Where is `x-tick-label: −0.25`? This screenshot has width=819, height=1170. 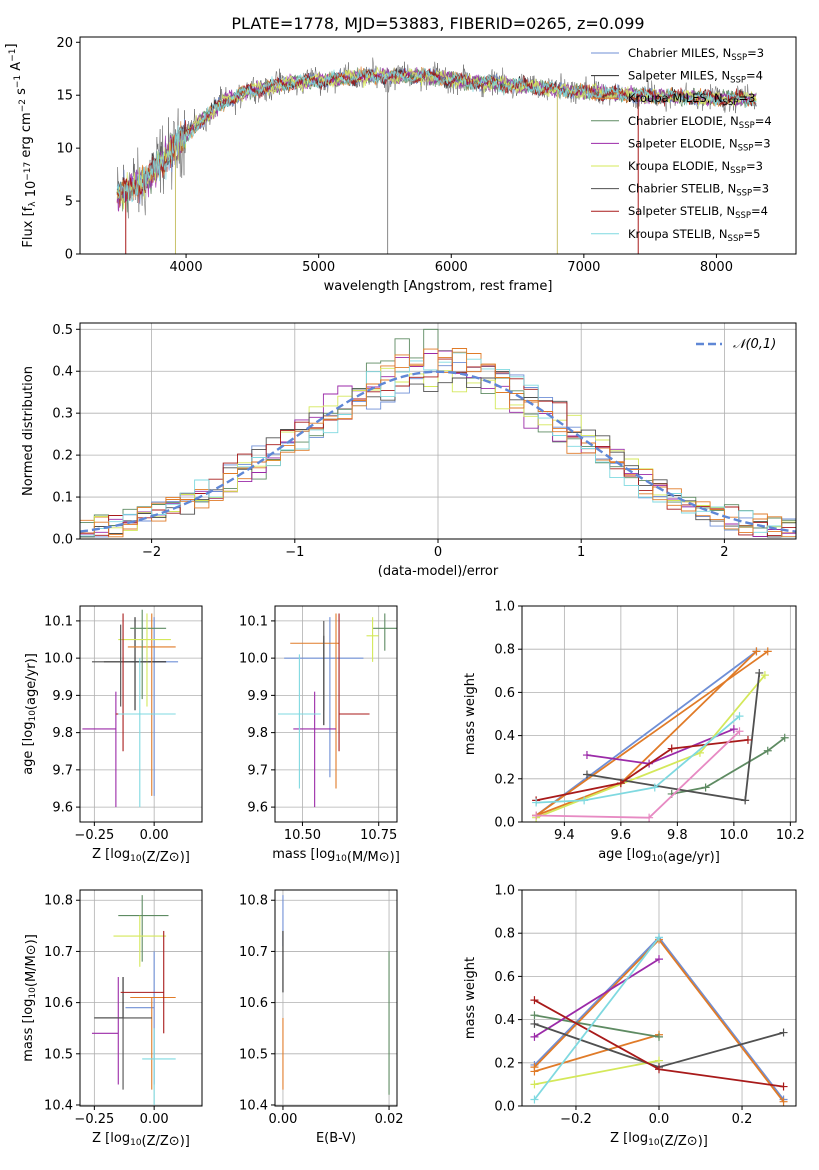
x-tick-label: −0.25 is located at coordinates (94, 1119).